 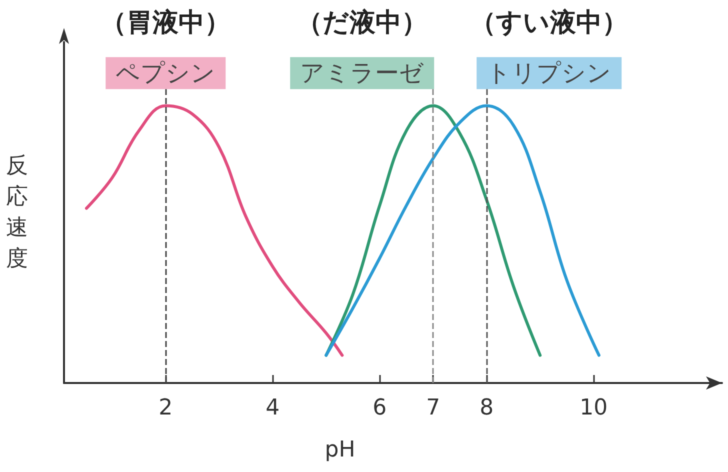 What do you see at coordinates (166, 73) in the screenshot?
I see `series-label: ペプシン` at bounding box center [166, 73].